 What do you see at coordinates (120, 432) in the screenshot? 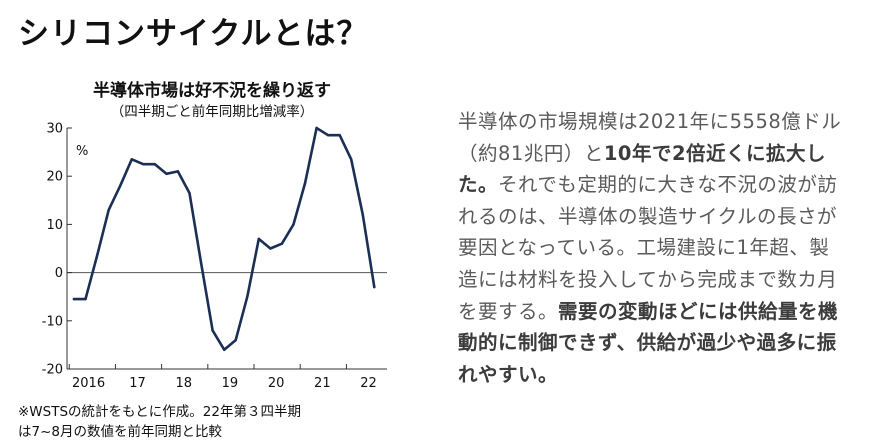
I see `footnote-line-2: は7~8月の数値を前年同期と比較` at bounding box center [120, 432].